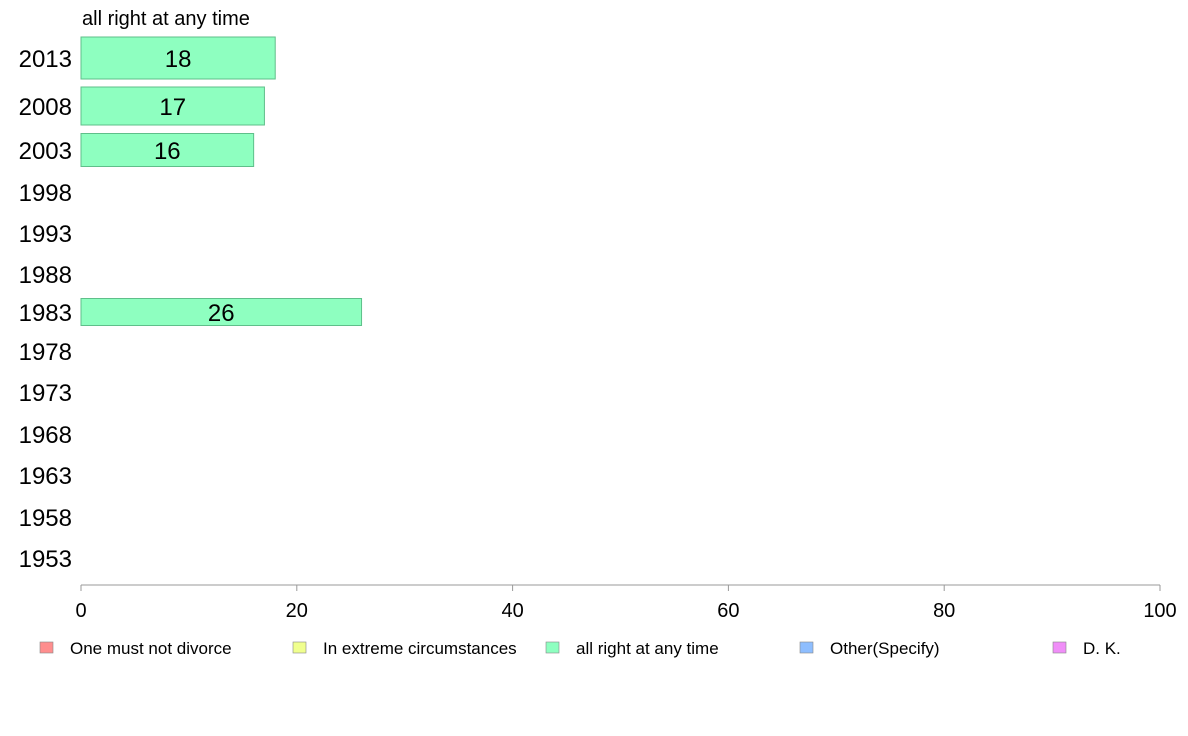  I want to click on bar-2013, so click(178, 58).